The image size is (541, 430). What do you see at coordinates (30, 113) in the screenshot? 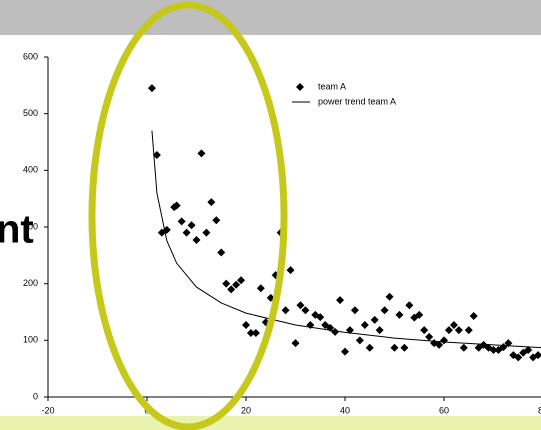
I see `y-tick-label: 500` at bounding box center [30, 113].